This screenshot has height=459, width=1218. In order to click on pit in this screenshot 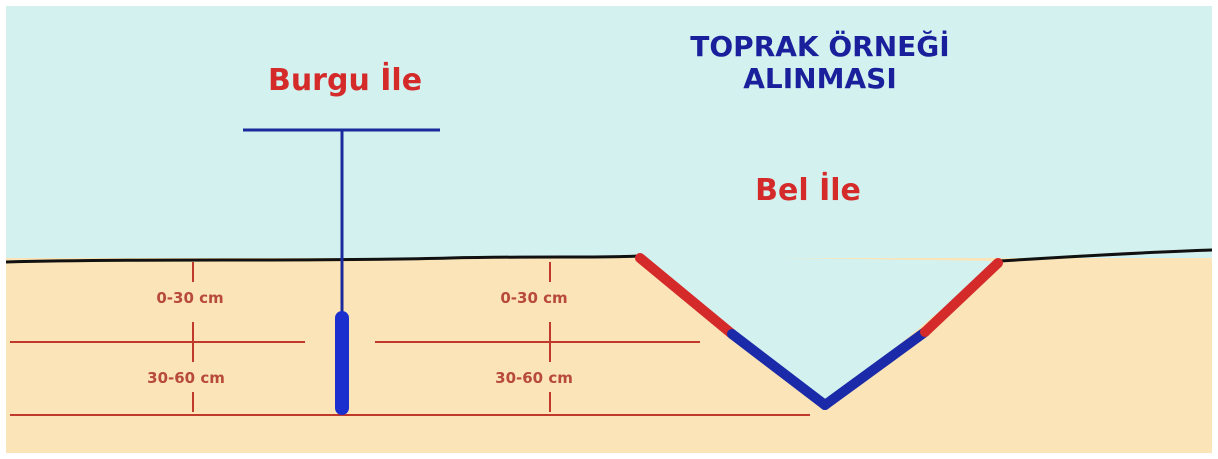, I will do `click(819, 331)`.